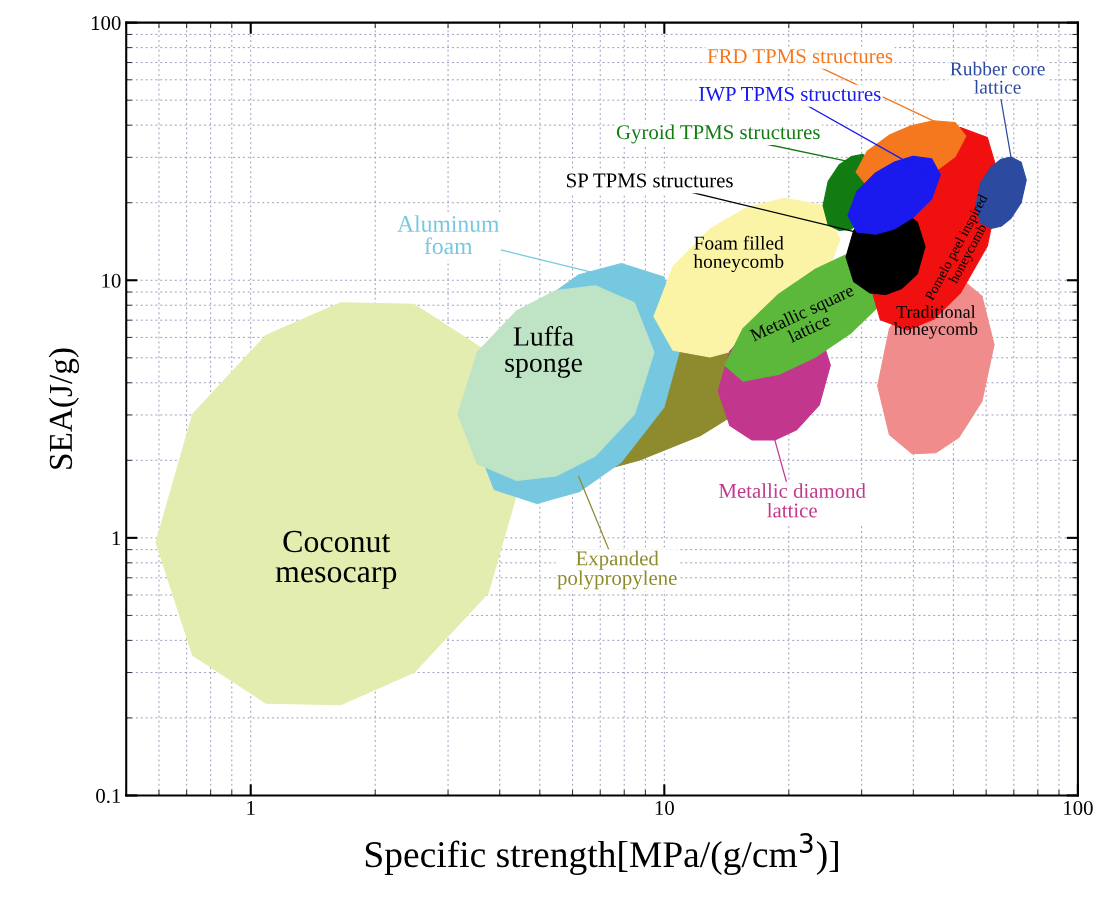 This screenshot has width=1117, height=906. I want to click on annotation: Rubber core lattice, so click(997, 77).